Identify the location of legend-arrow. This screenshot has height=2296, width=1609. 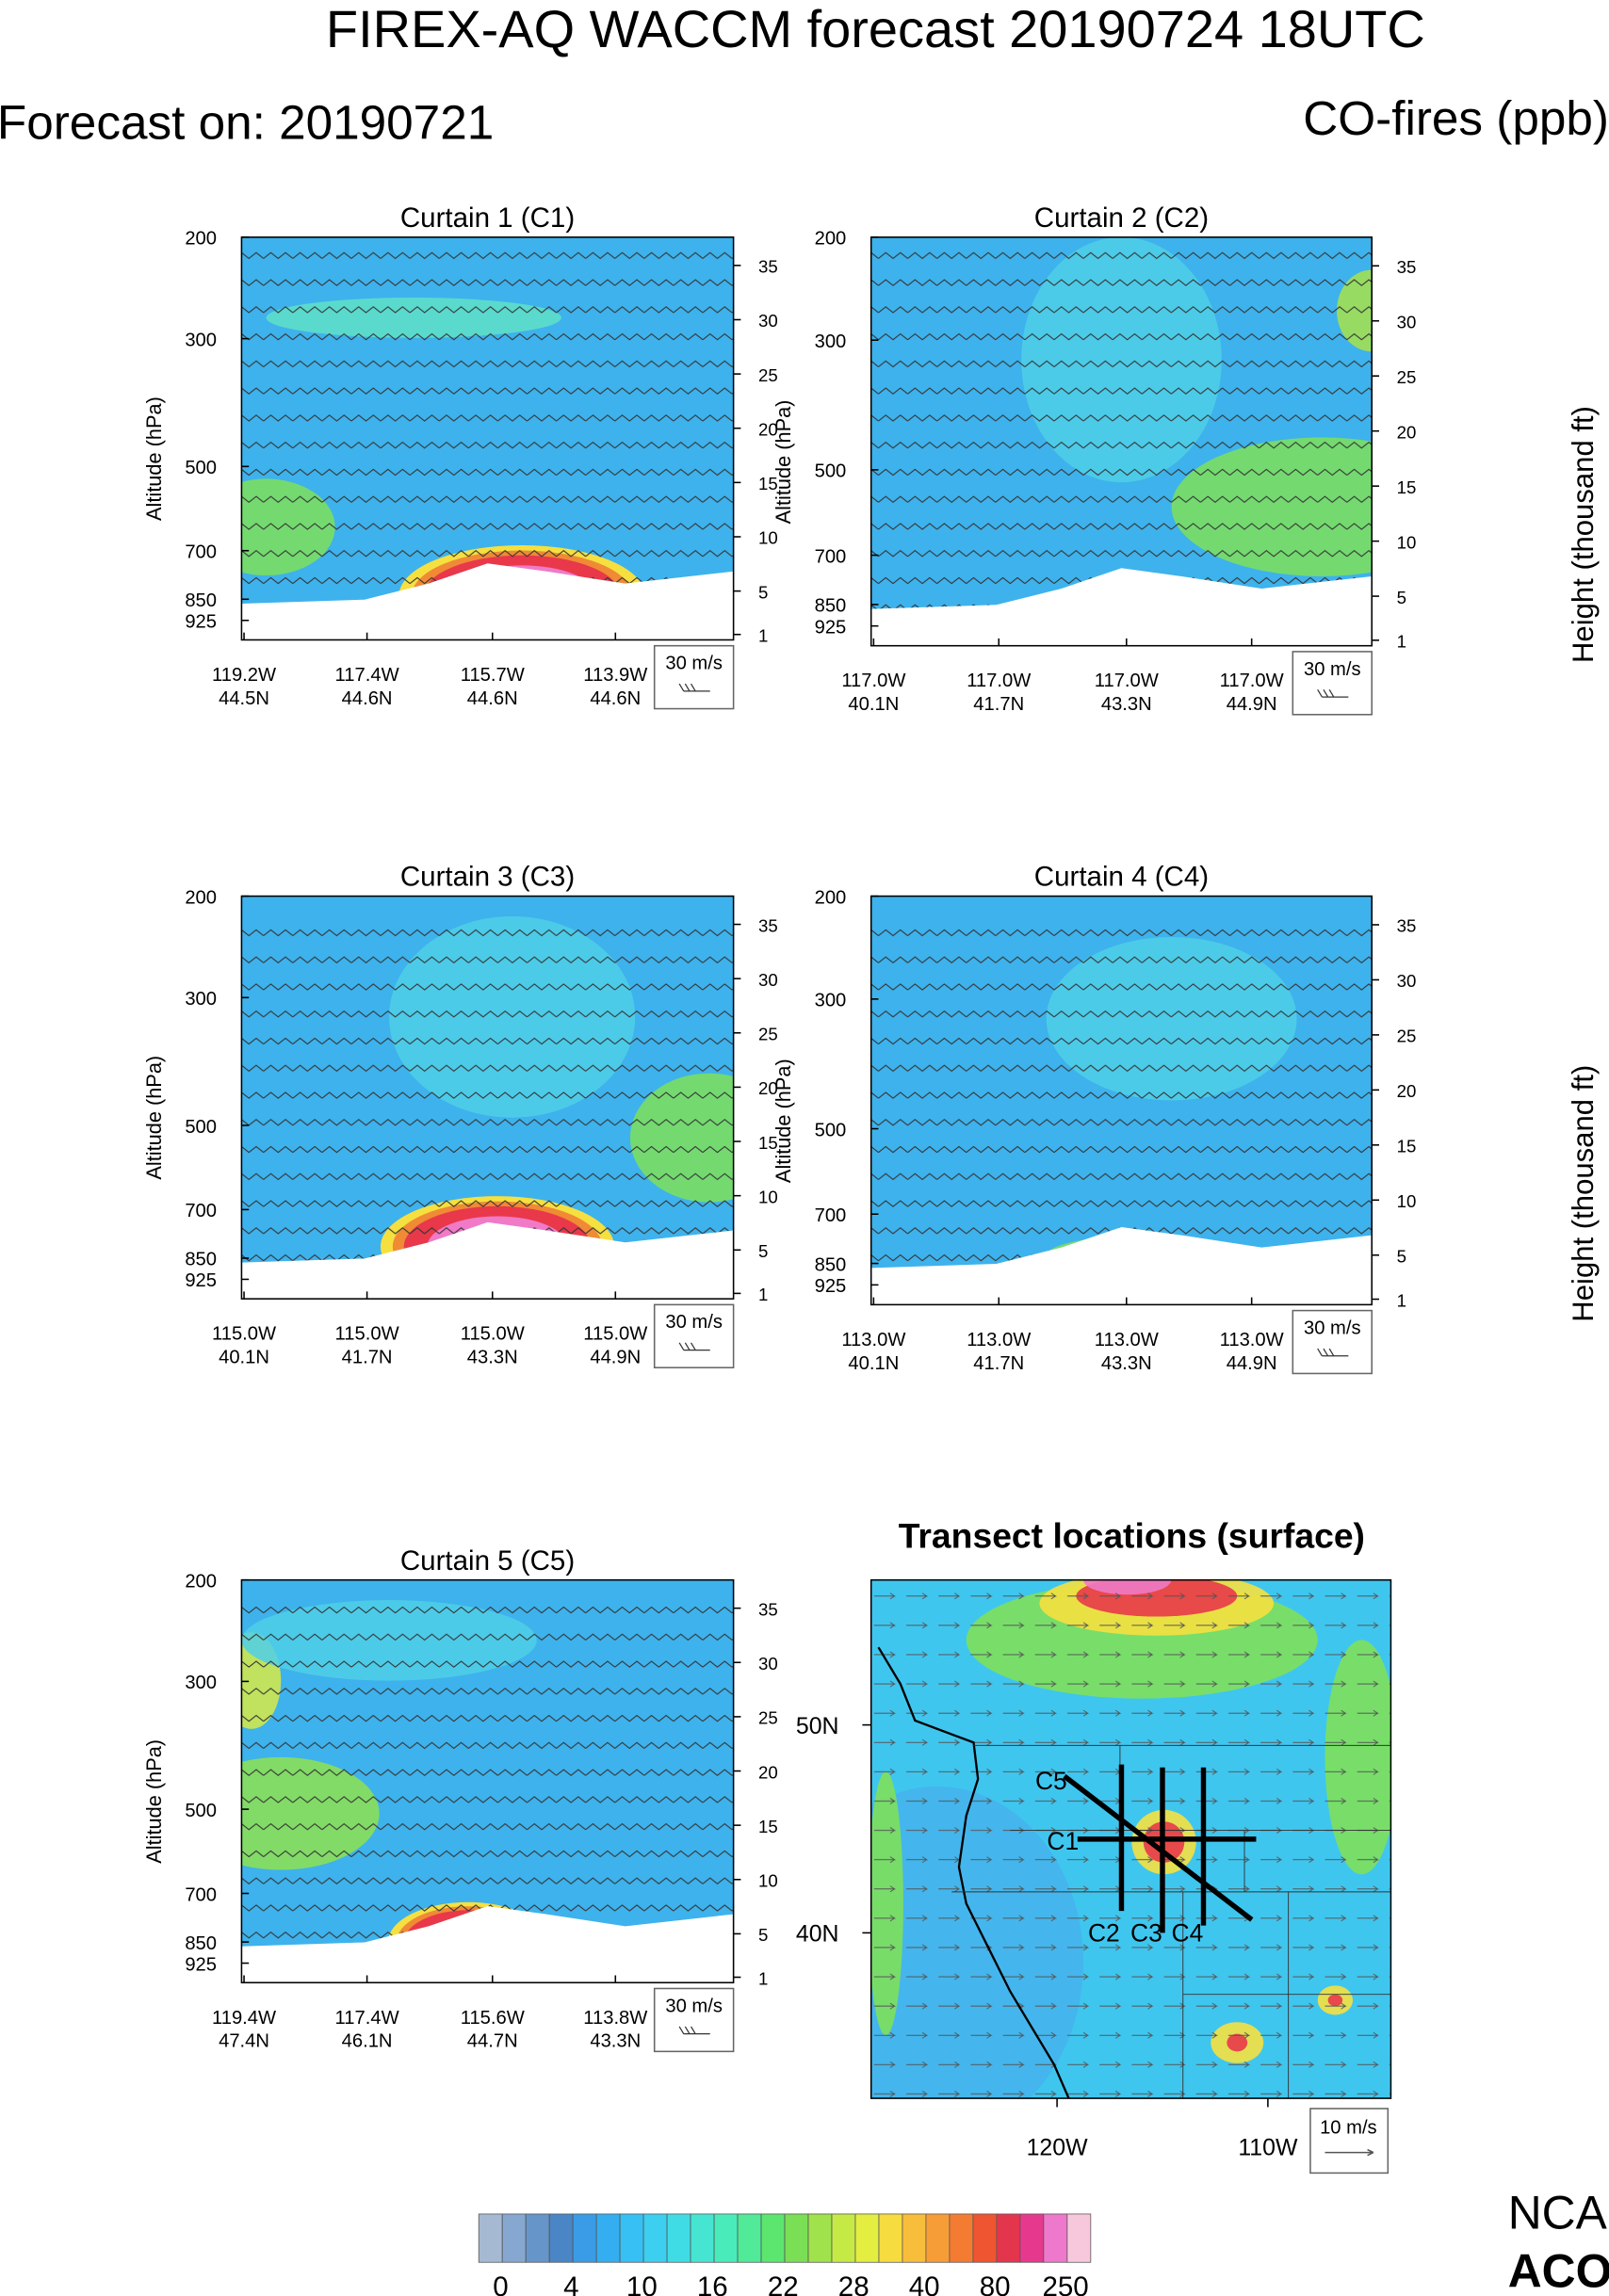
(1349, 2152).